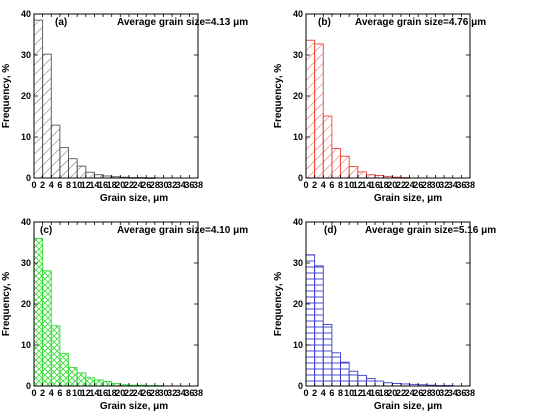 This screenshot has width=550, height=417. Describe the element at coordinates (26, 14) in the screenshot. I see `y-tick-label-a-4: 40` at that location.